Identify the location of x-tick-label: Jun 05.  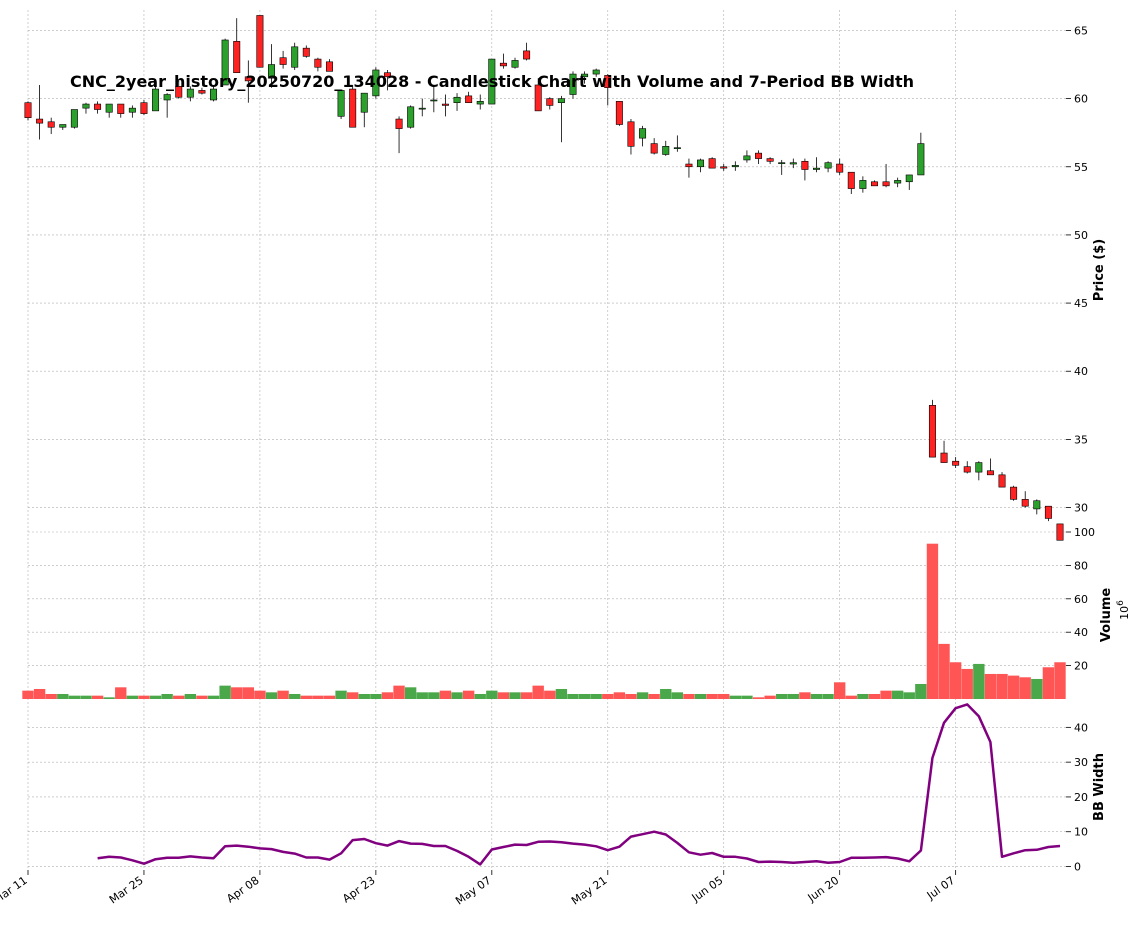
(707, 889).